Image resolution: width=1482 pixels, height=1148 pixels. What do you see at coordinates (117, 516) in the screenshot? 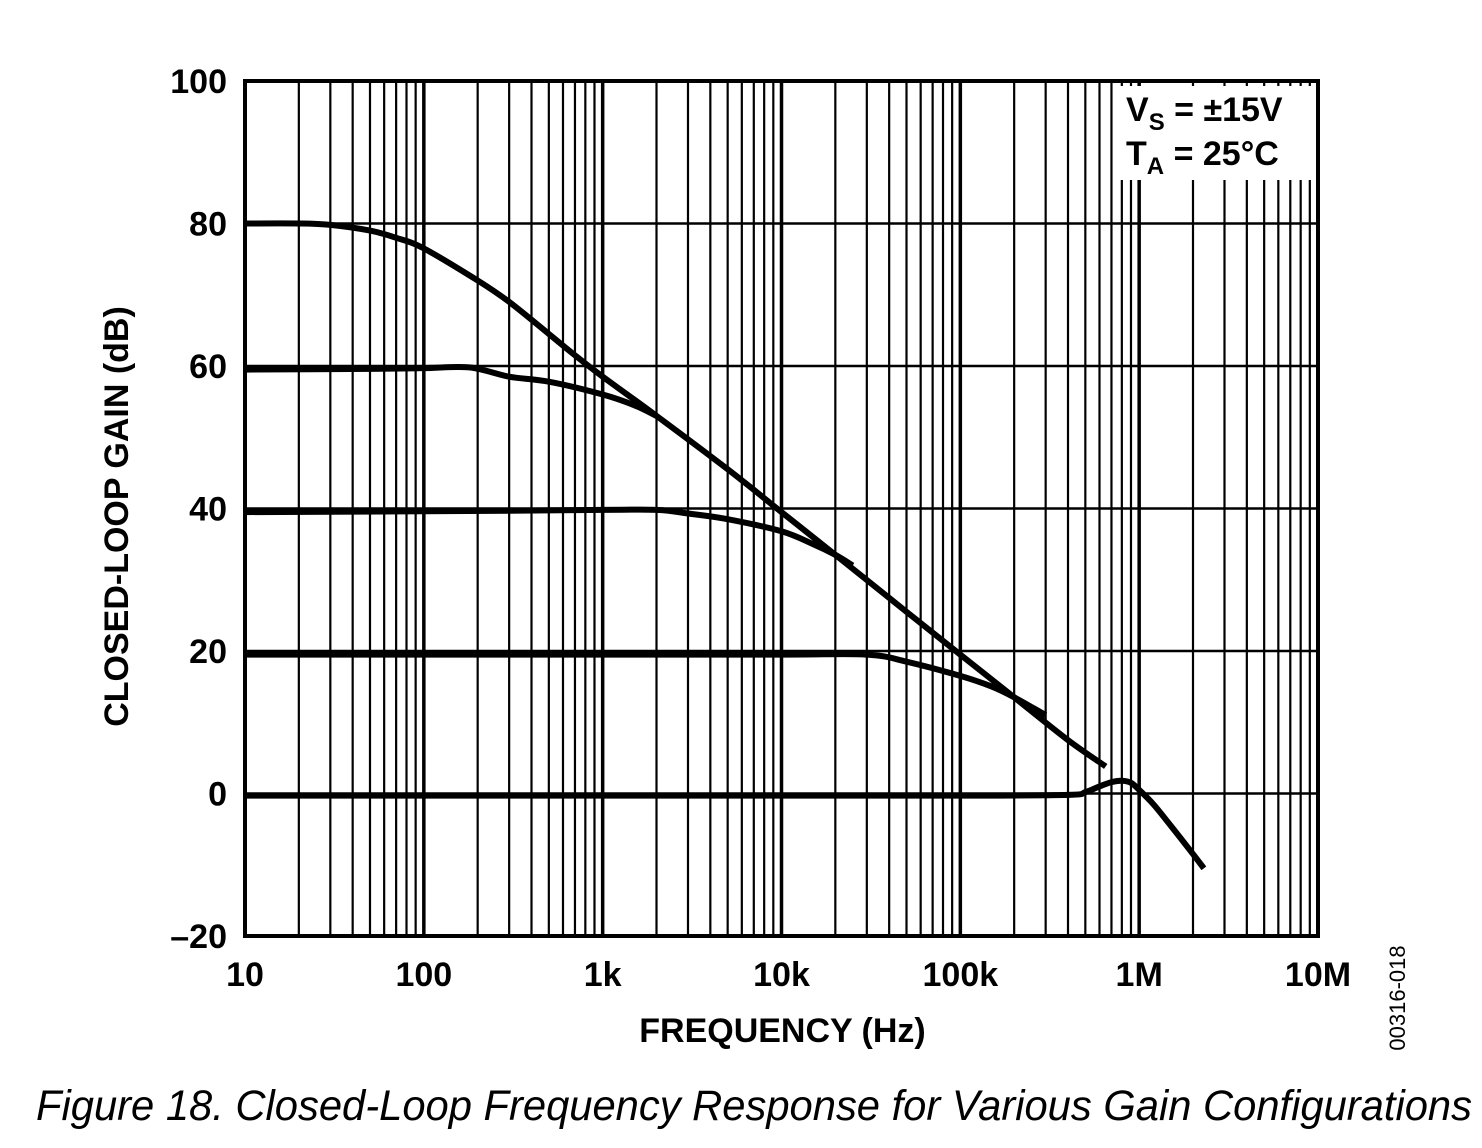
I see `y-axis-label: CLOSED-LOOP GAIN (dB)` at bounding box center [117, 516].